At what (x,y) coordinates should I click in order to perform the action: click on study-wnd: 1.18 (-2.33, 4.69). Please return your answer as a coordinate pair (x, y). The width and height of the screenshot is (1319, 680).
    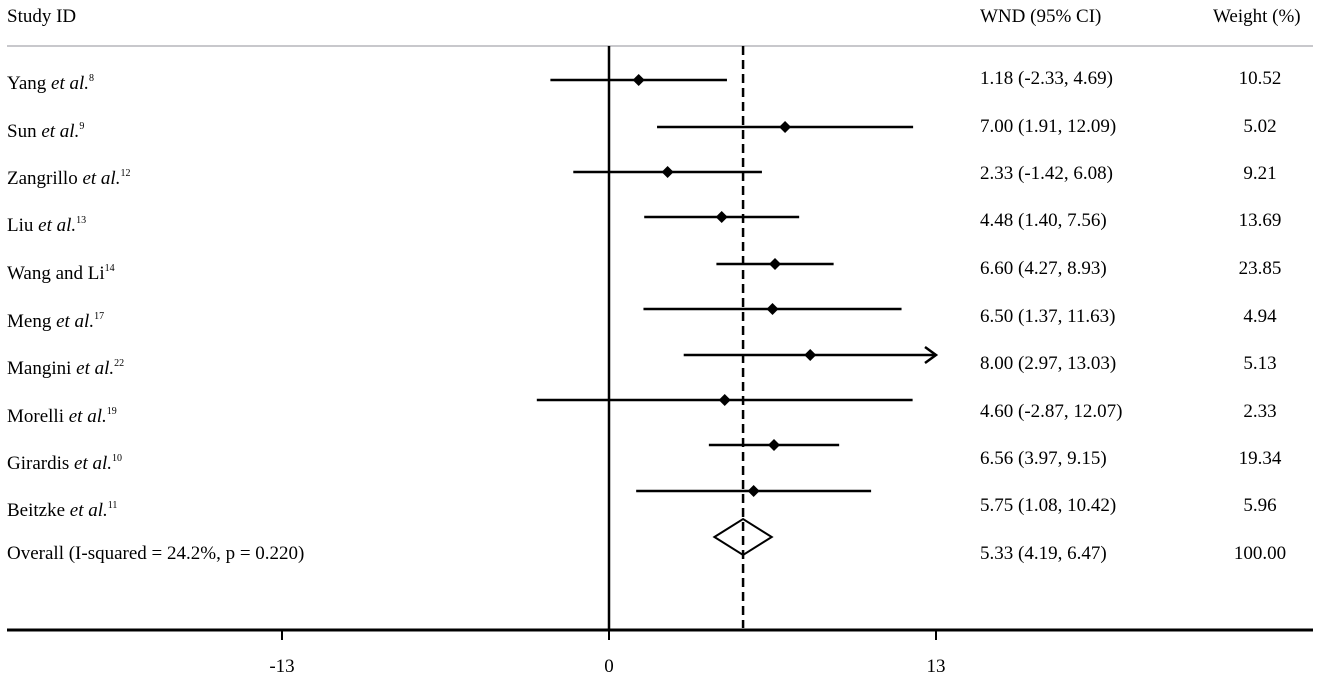
    Looking at the image, I should click on (1046, 78).